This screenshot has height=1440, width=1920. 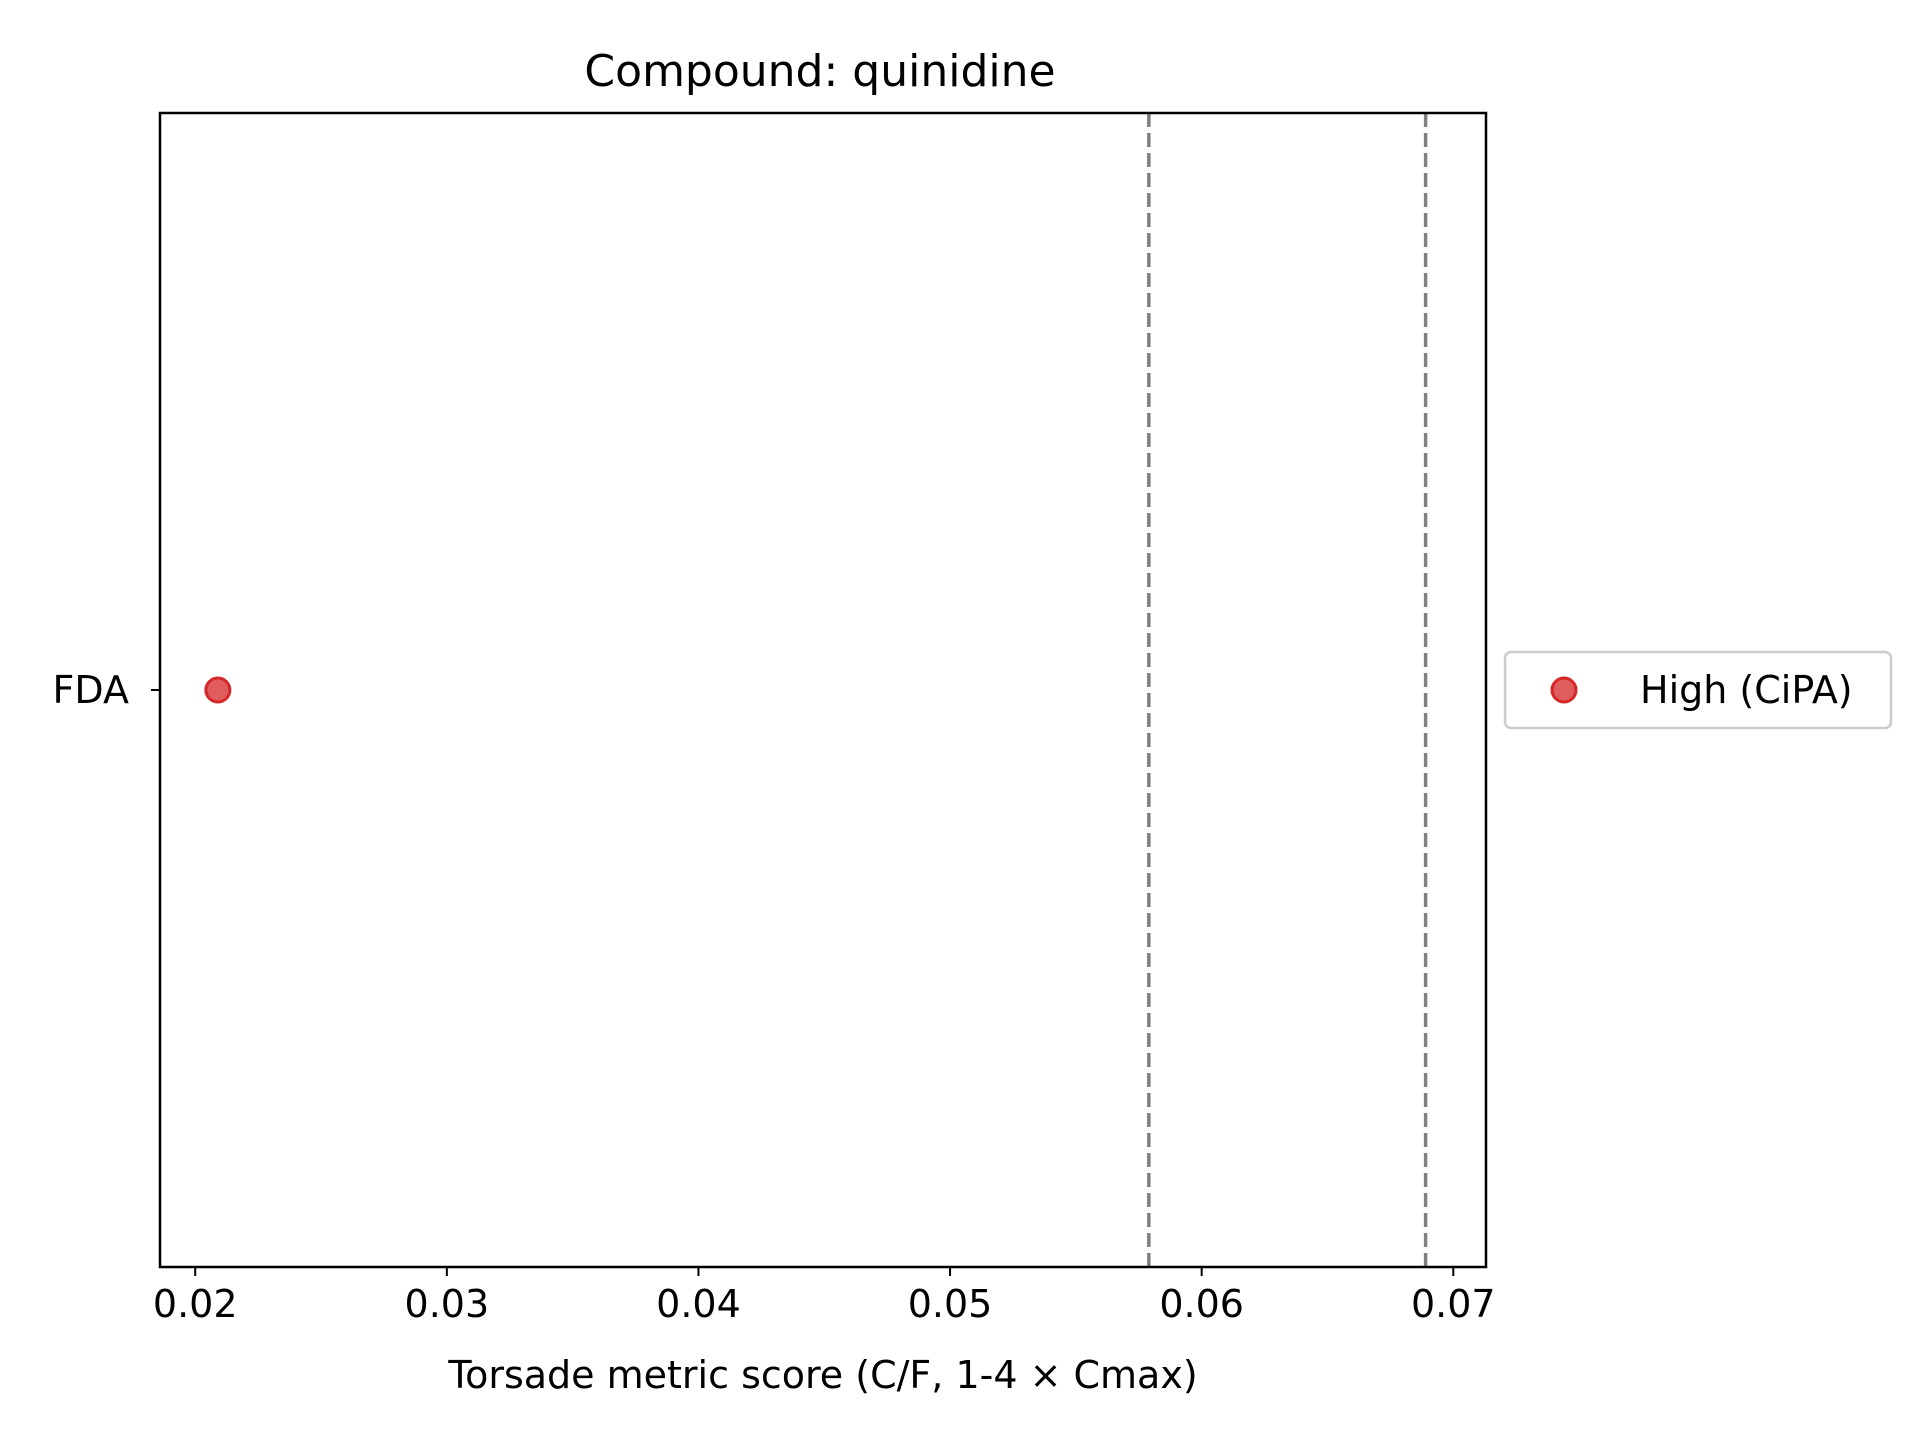 What do you see at coordinates (698, 1304) in the screenshot?
I see `x-tick-label: 0.04` at bounding box center [698, 1304].